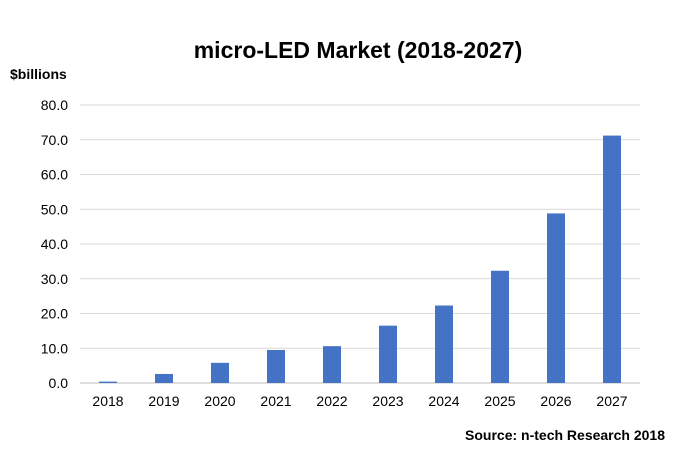  Describe the element at coordinates (388, 354) in the screenshot. I see `bar-2023` at that location.